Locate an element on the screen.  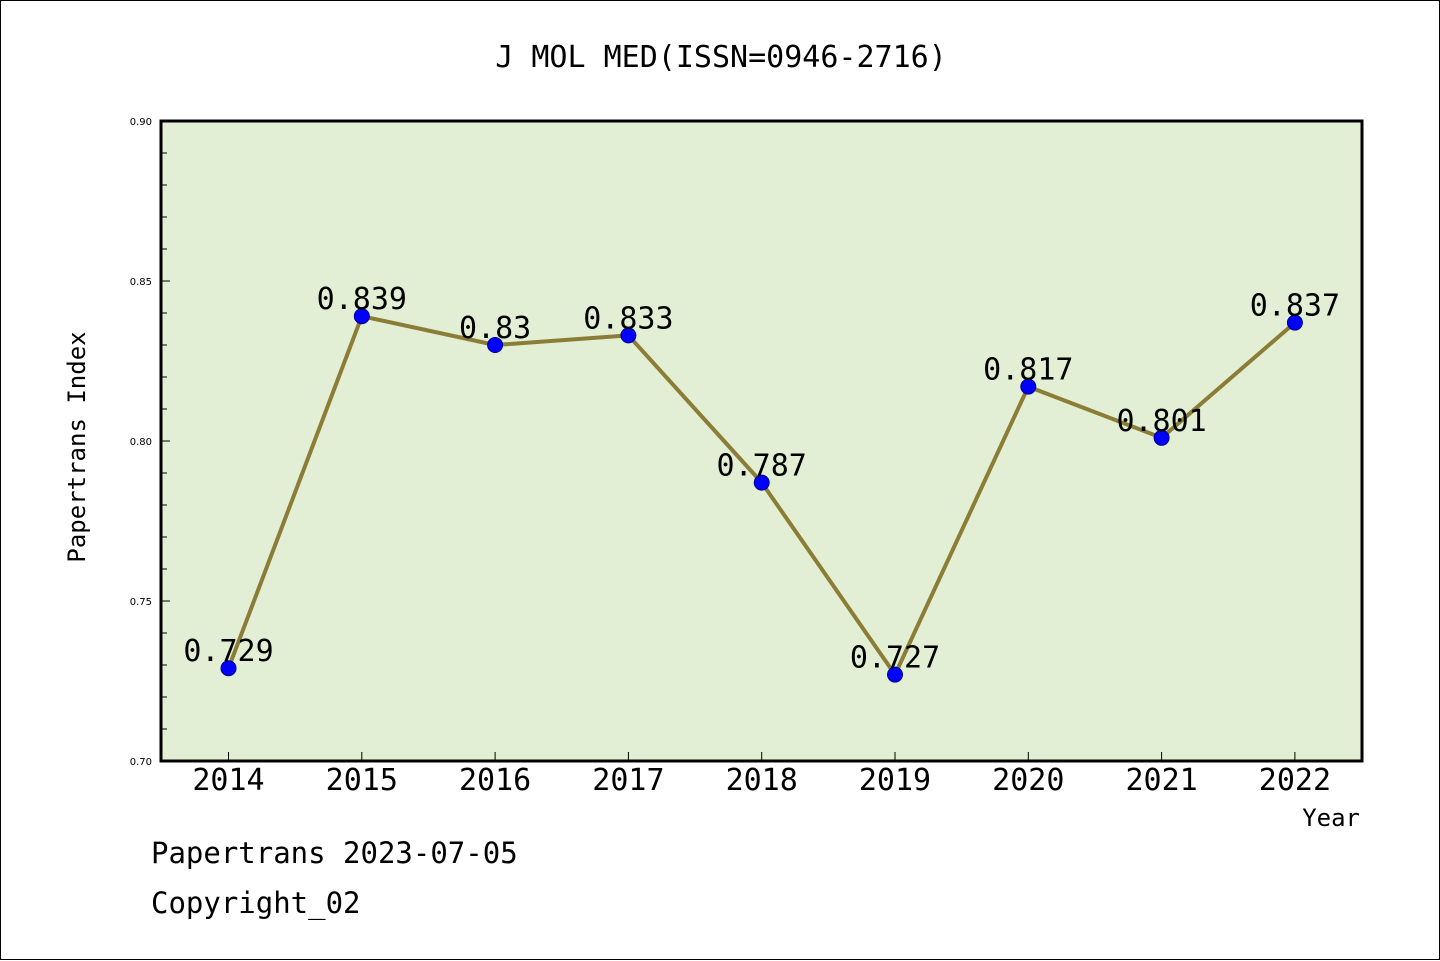
y-axis-label: Papertrans Index is located at coordinates (77, 446).